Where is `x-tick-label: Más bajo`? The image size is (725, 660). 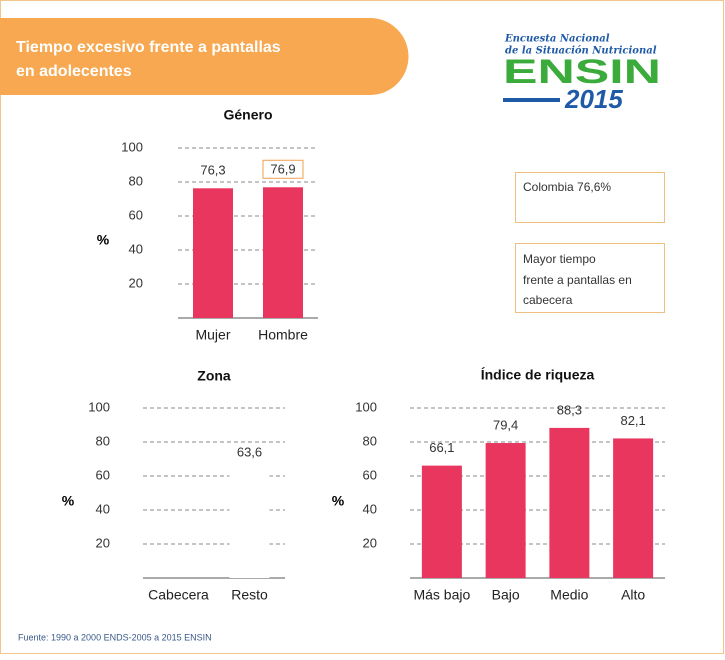 x-tick-label: Más bajo is located at coordinates (441, 595).